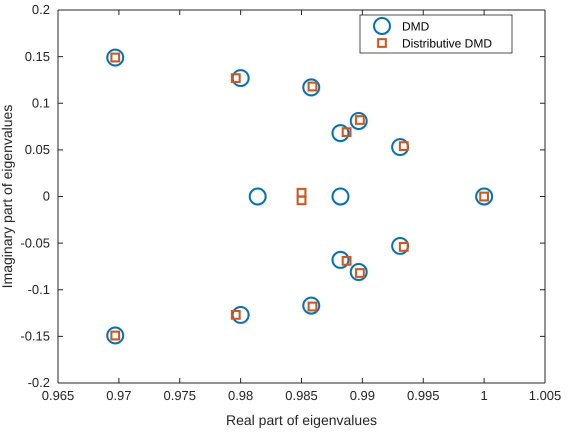 The image size is (568, 439). What do you see at coordinates (7, 196) in the screenshot?
I see `y-axis-title: Imaginary part of eigenvalues` at bounding box center [7, 196].